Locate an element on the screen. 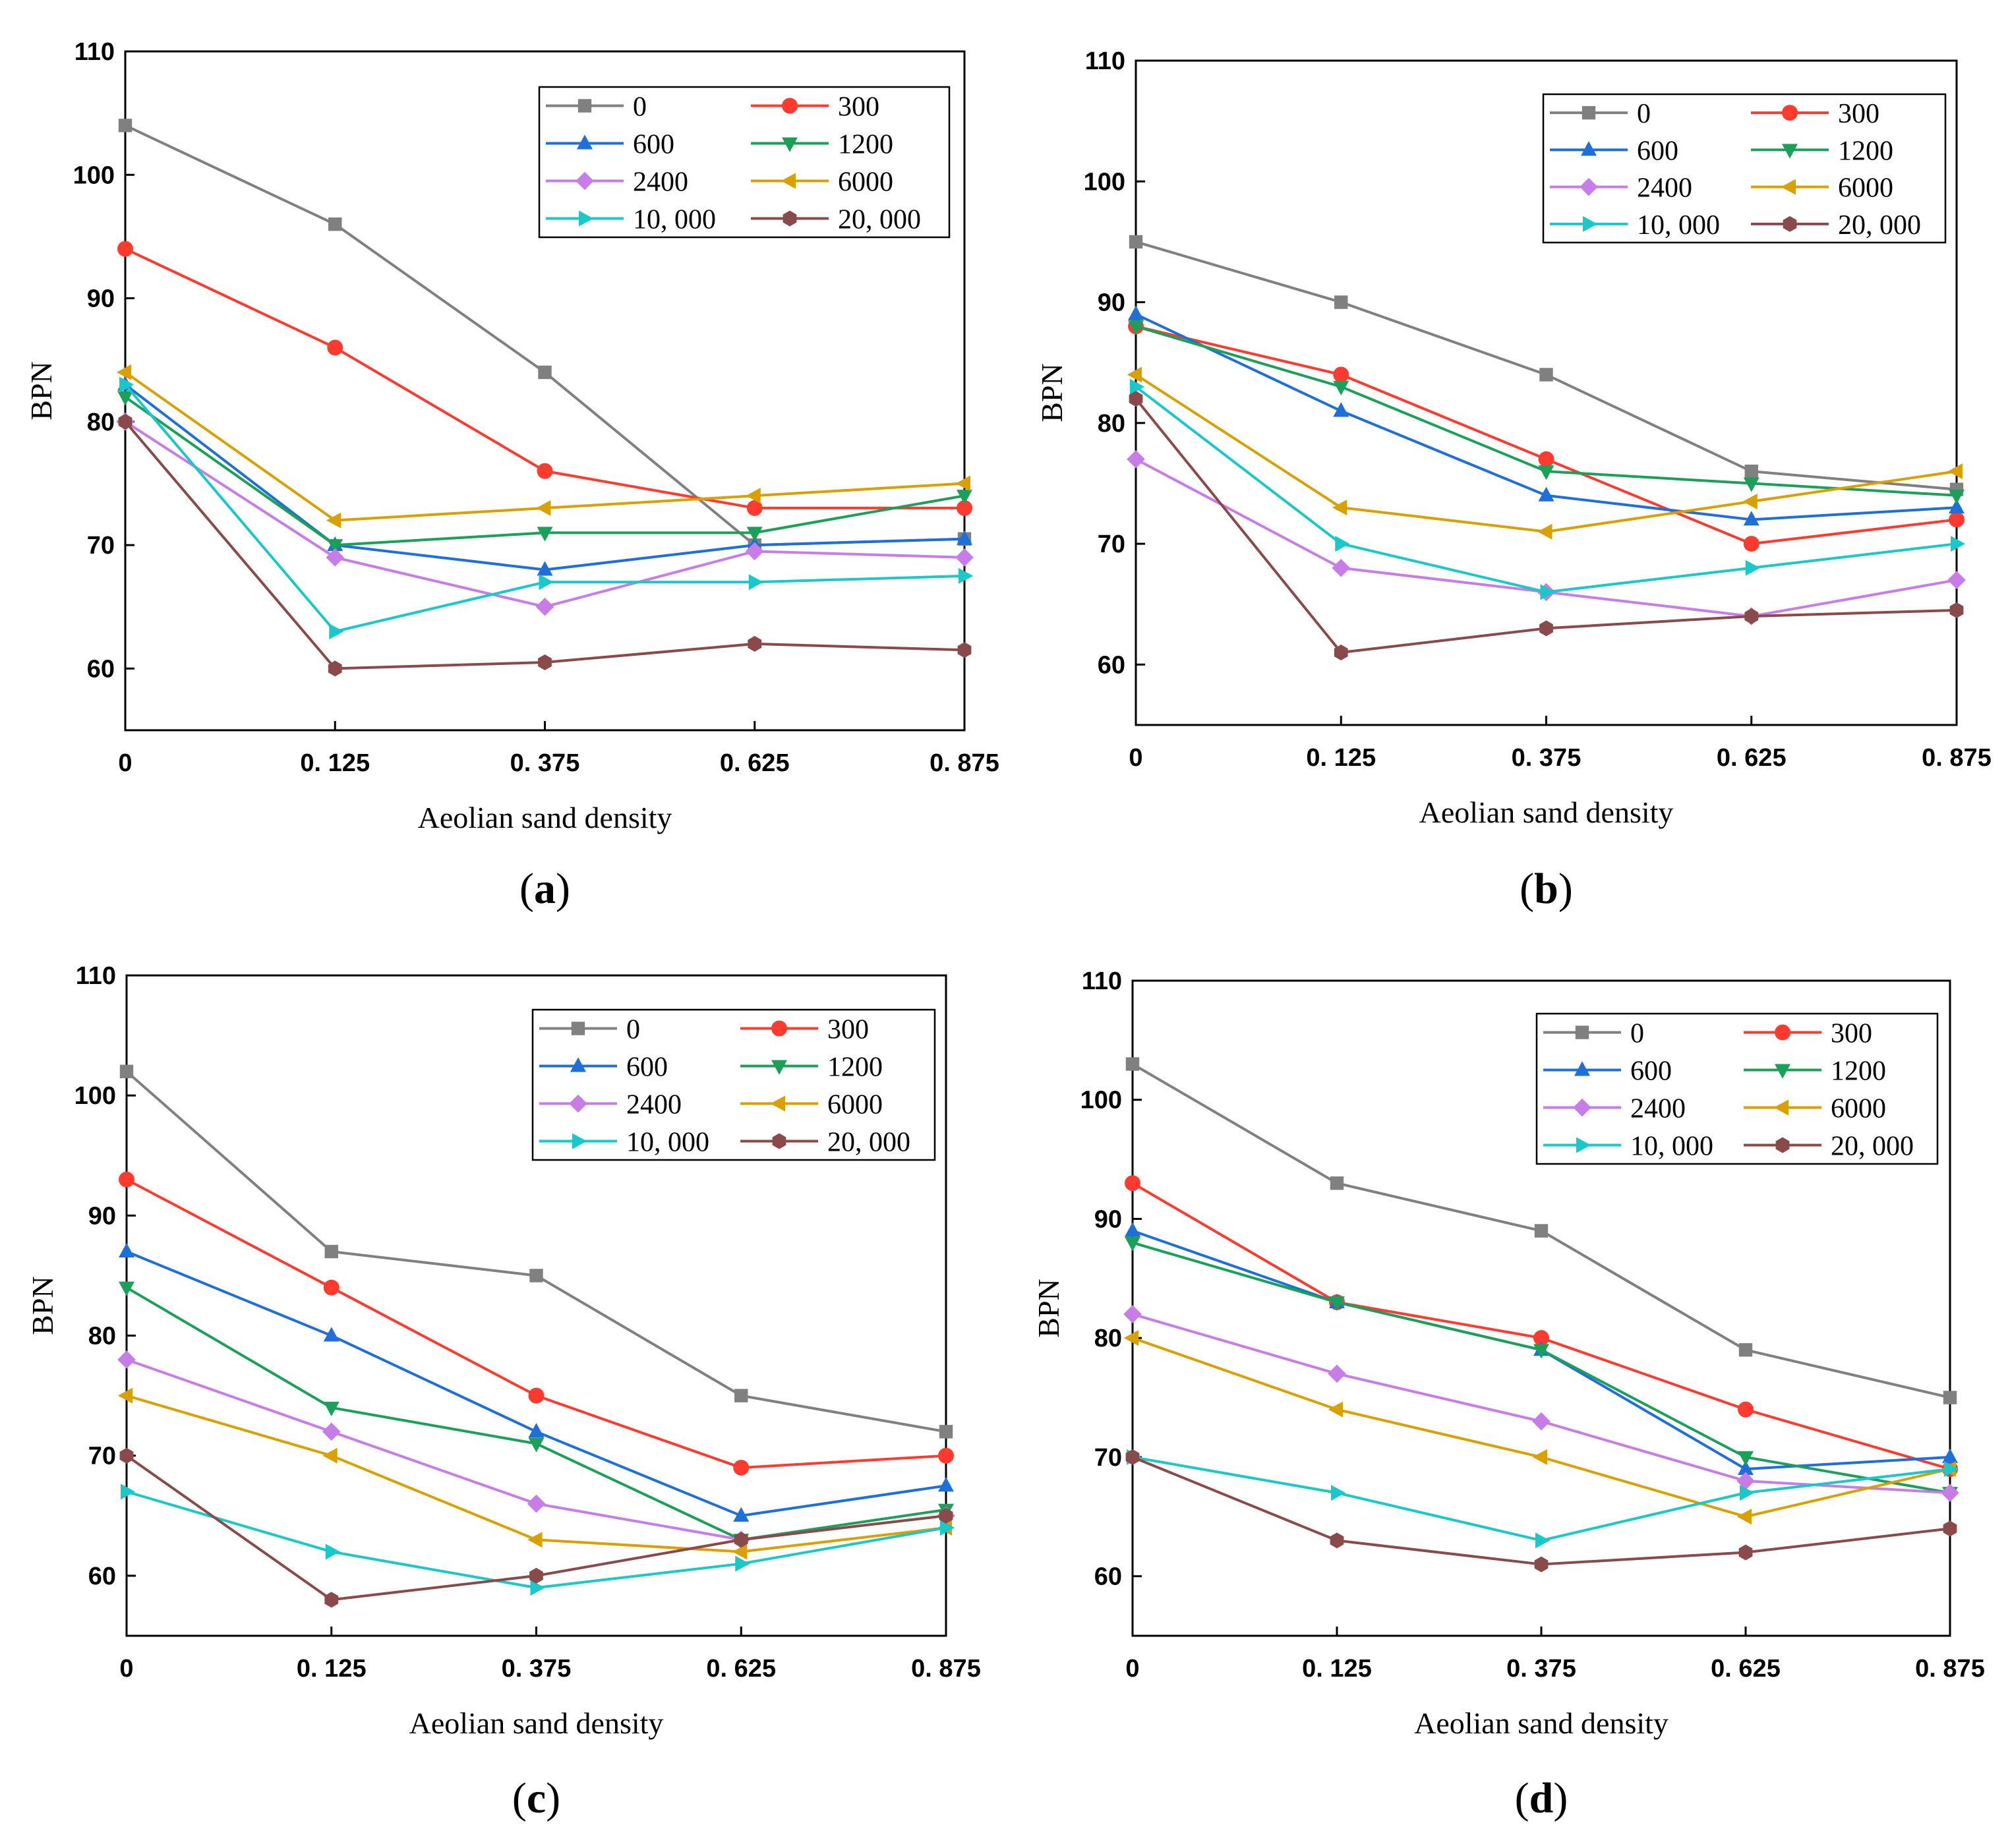 The image size is (2010, 1848). legend: 0 300 600 1200 2400 6000 10, 000 20, 000 is located at coordinates (745, 163).